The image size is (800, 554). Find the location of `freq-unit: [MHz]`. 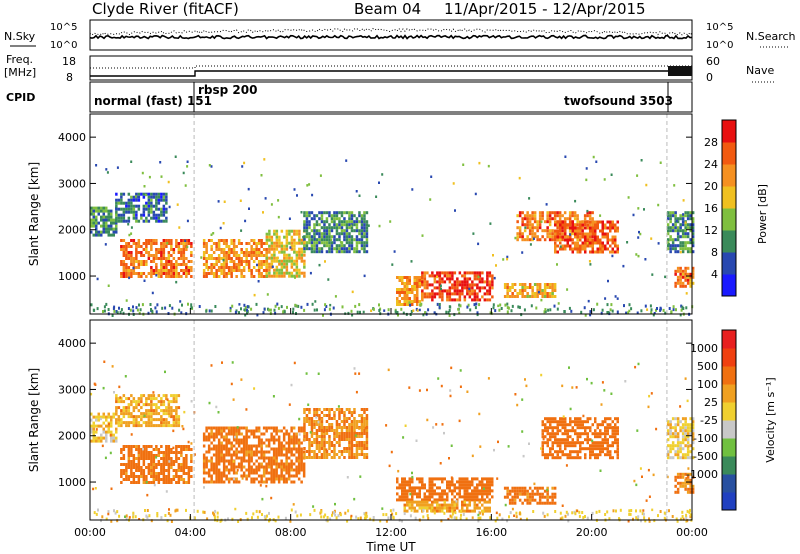

freq-unit: [MHz] is located at coordinates (20, 72).